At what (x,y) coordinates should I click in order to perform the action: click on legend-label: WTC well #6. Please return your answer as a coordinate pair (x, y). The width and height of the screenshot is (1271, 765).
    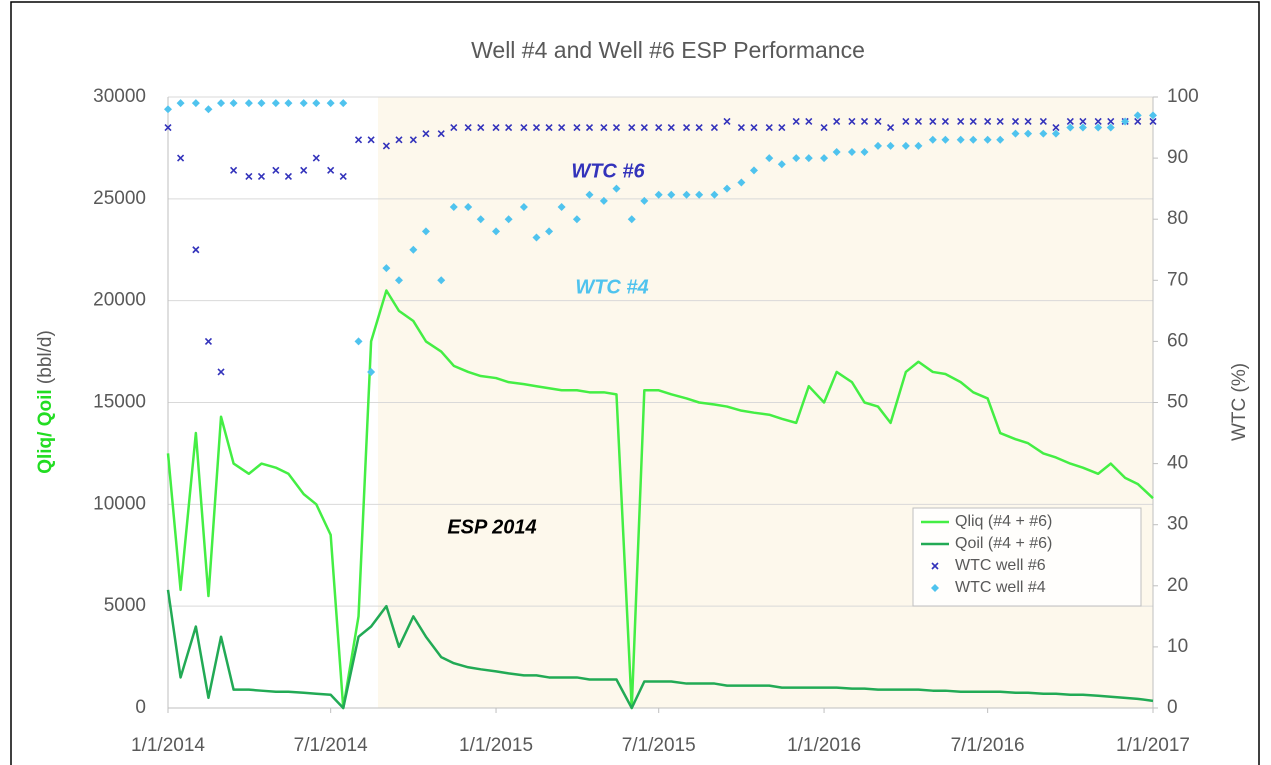
    Looking at the image, I should click on (1000, 565).